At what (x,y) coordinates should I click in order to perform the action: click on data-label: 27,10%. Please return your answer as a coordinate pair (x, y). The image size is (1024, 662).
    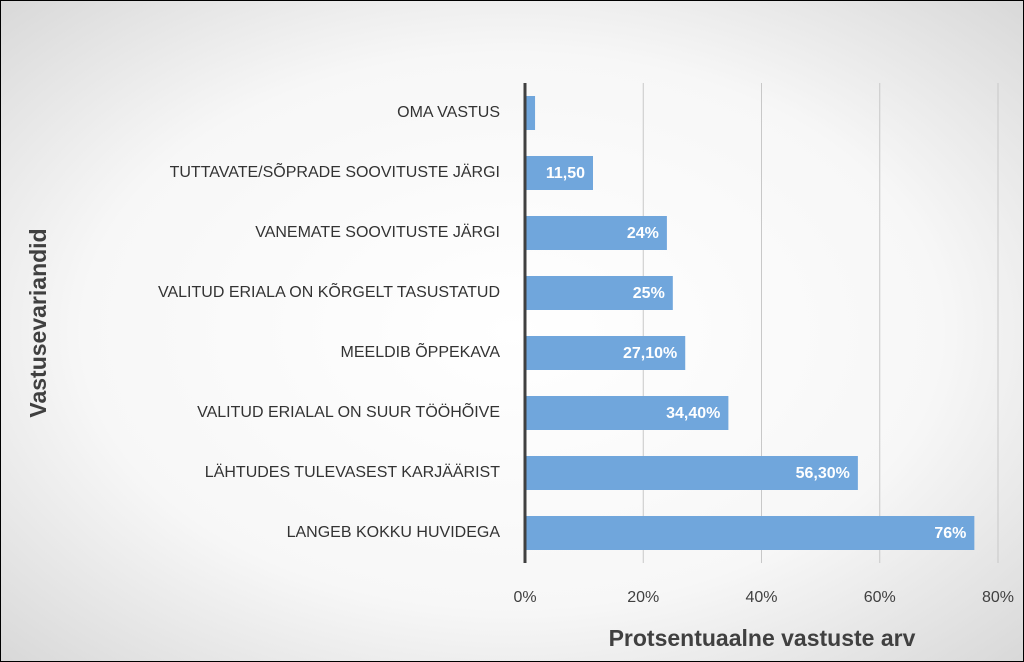
    Looking at the image, I should click on (650, 353).